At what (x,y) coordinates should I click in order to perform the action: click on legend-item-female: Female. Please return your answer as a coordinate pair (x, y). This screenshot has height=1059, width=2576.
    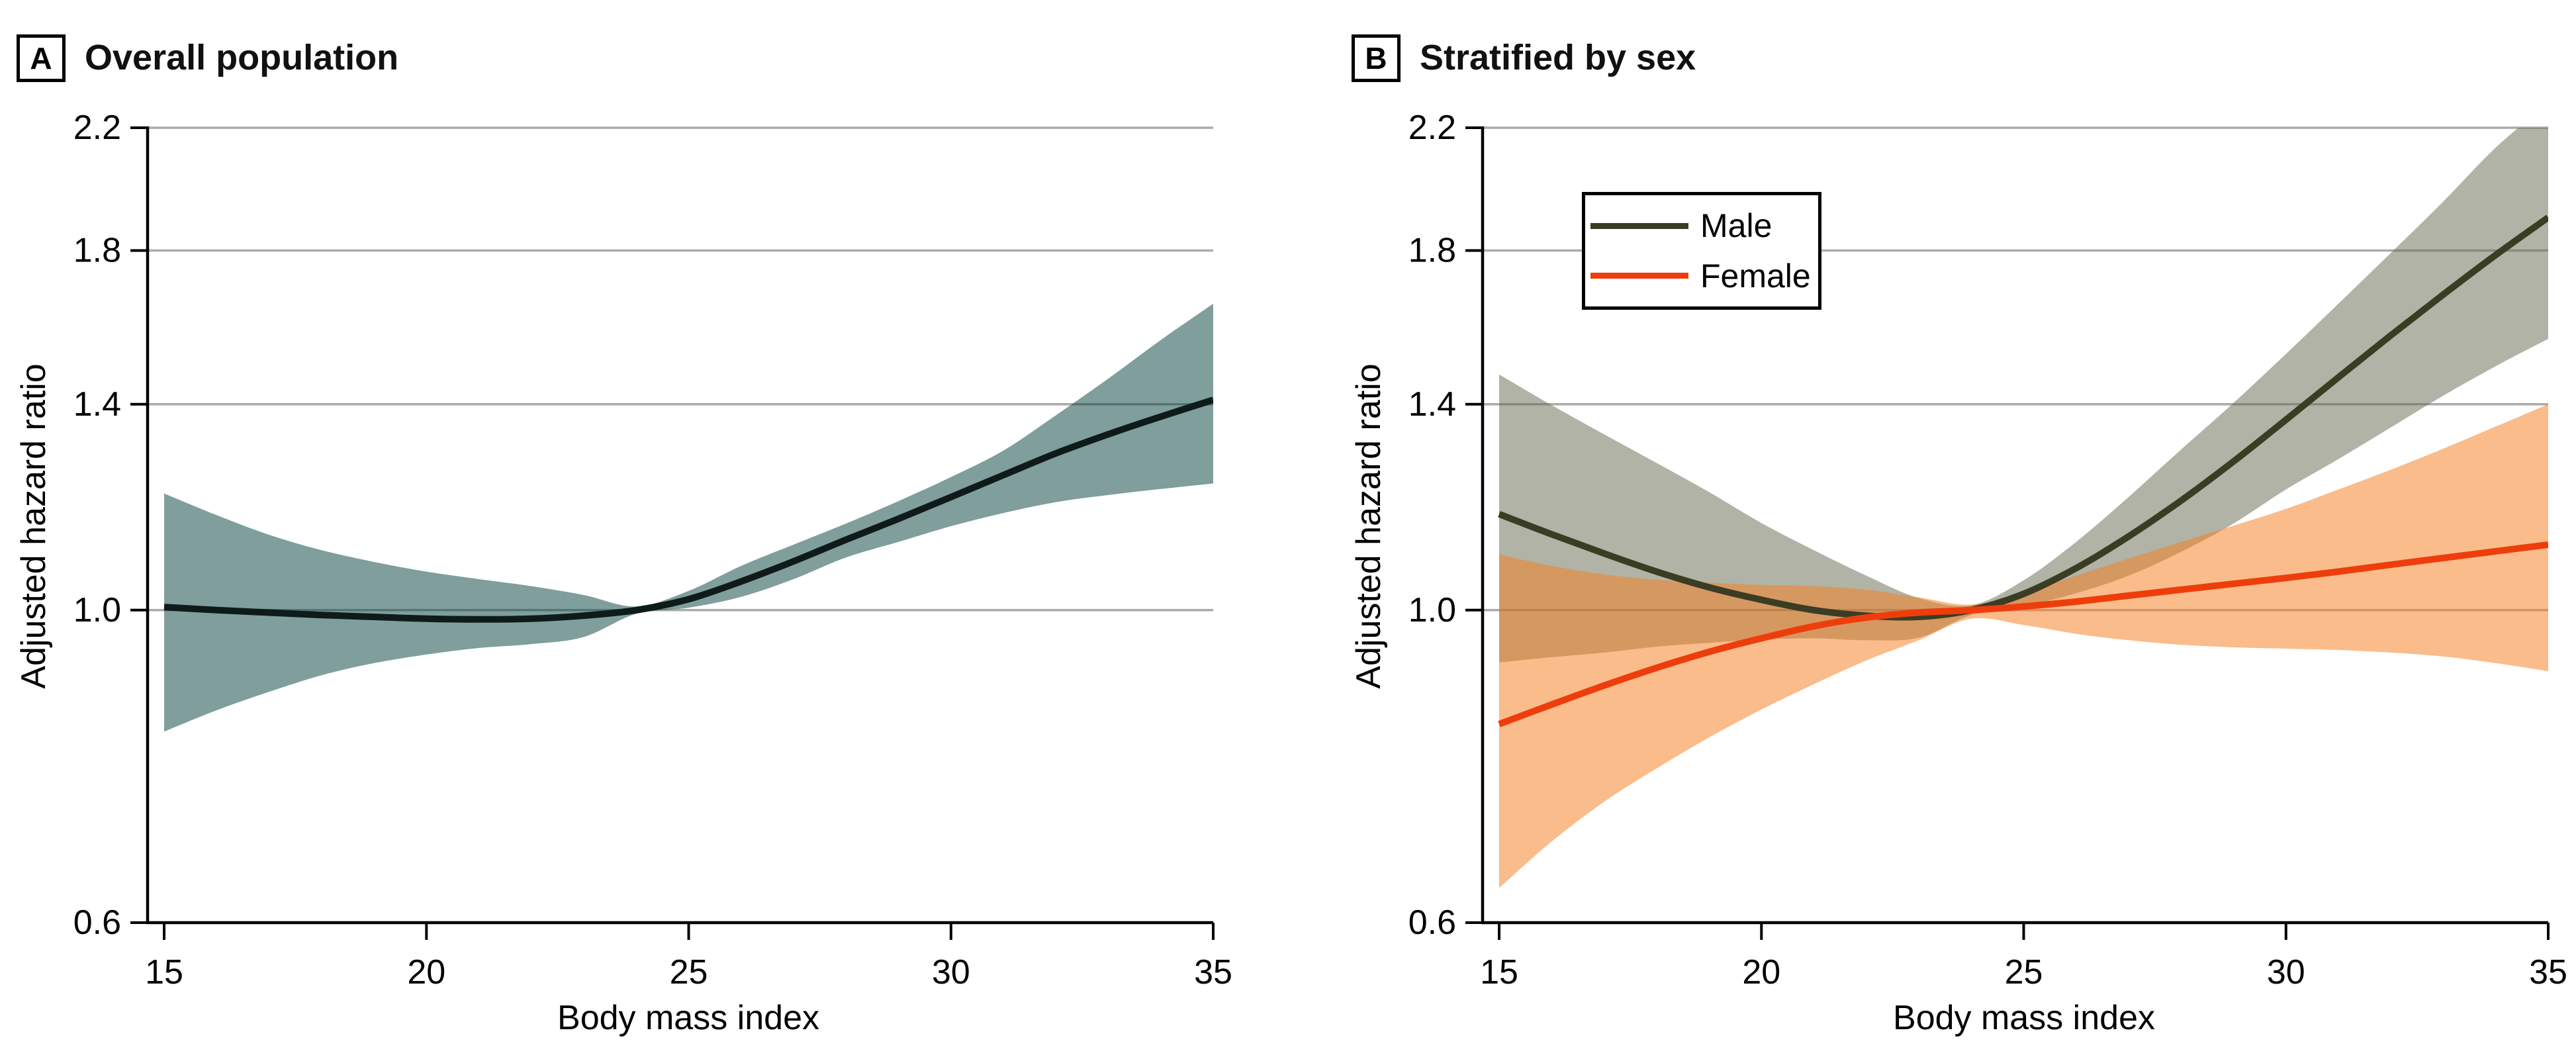
    Looking at the image, I should click on (1701, 276).